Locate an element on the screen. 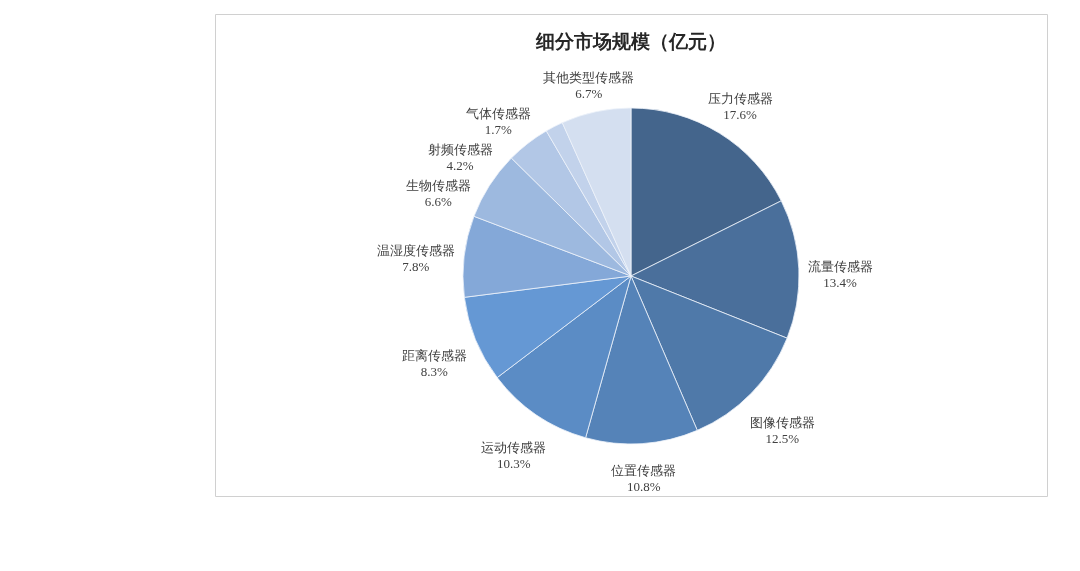  data-label: 6.6% is located at coordinates (438, 202).